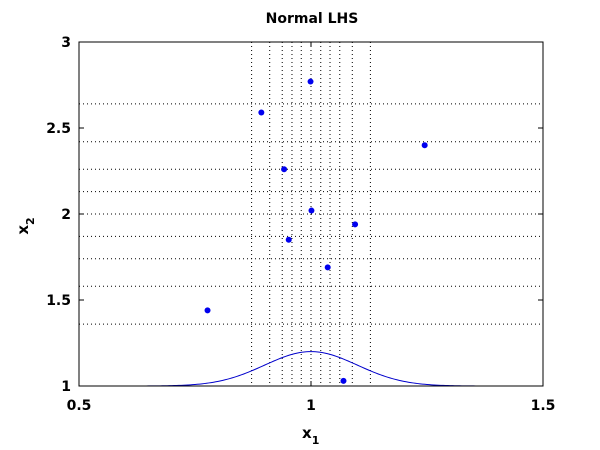  I want to click on y-tick-label: 2.5, so click(58, 129).